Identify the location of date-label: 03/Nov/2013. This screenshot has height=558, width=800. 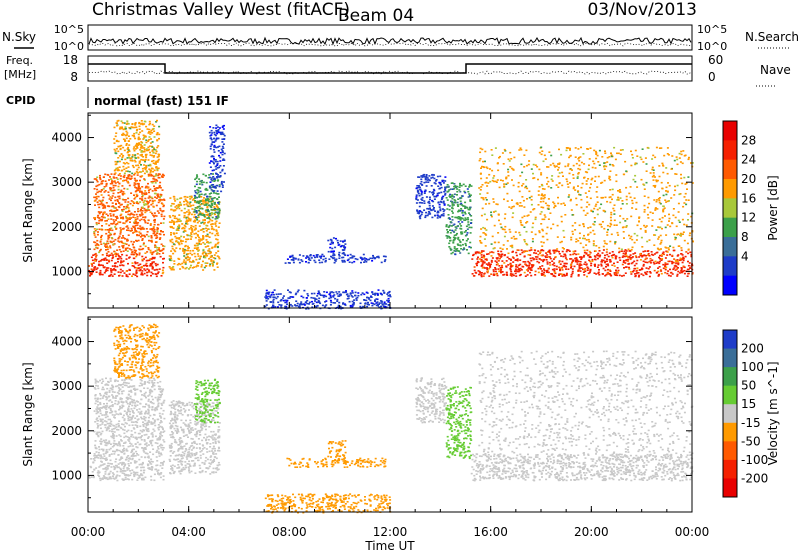
(642, 10).